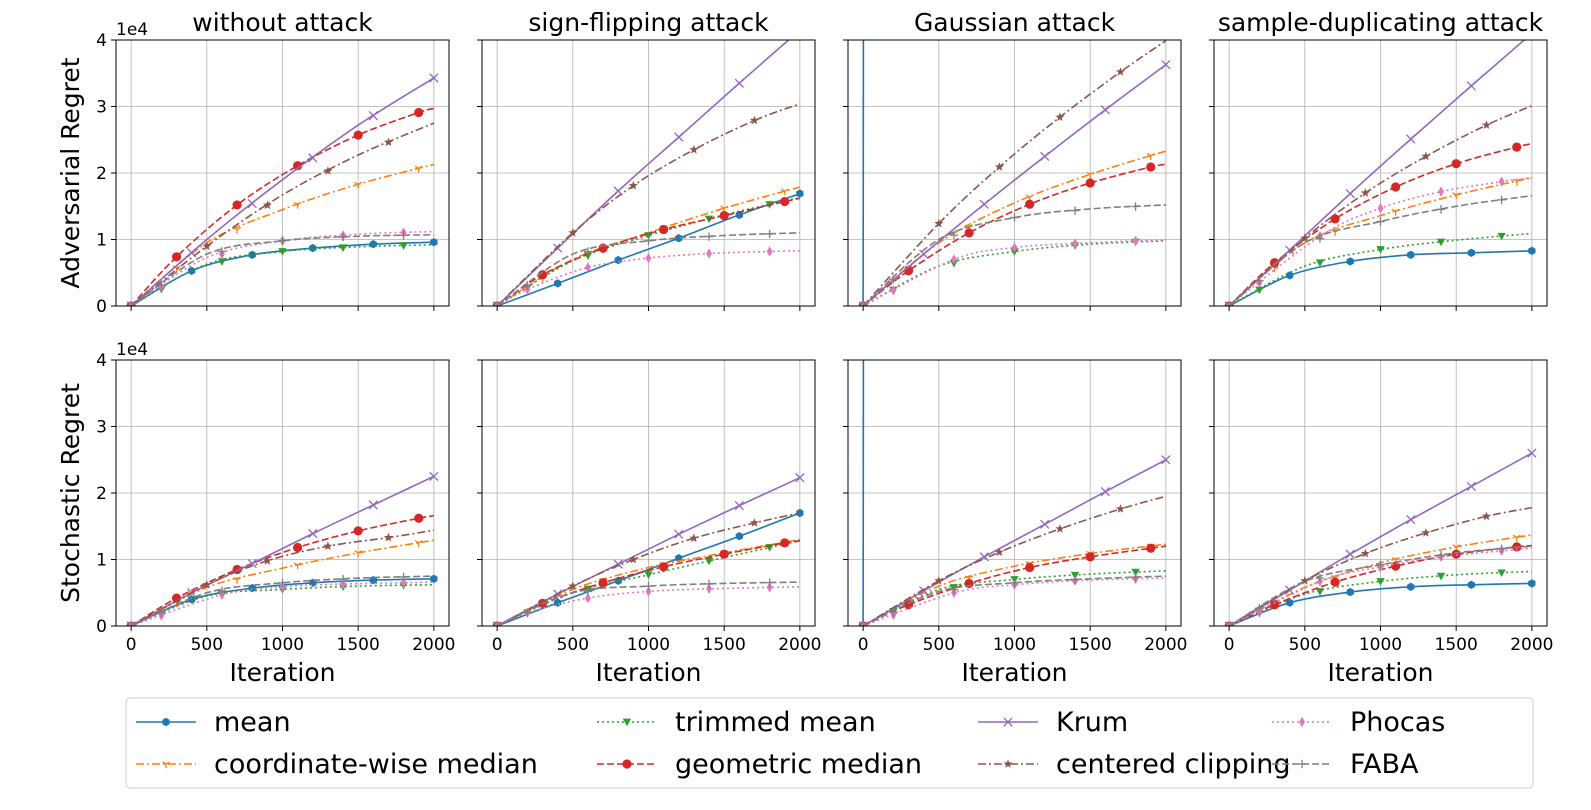  Describe the element at coordinates (1053, 722) in the screenshot. I see `legend-entry-krum: Krum` at that location.